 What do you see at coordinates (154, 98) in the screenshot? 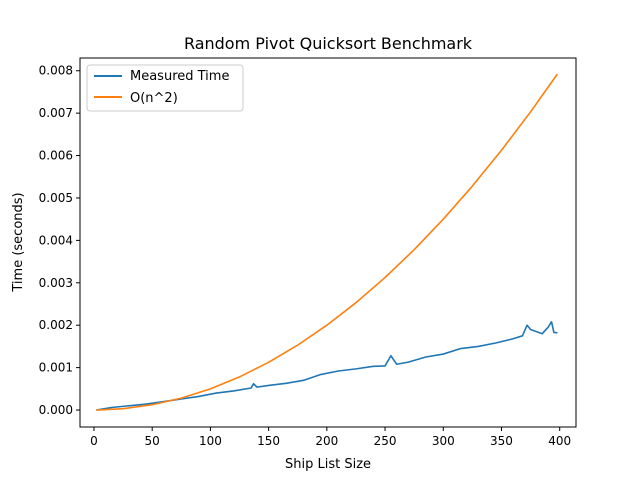
I see `legend-label-o-n-squared: O(n^2)` at bounding box center [154, 98].